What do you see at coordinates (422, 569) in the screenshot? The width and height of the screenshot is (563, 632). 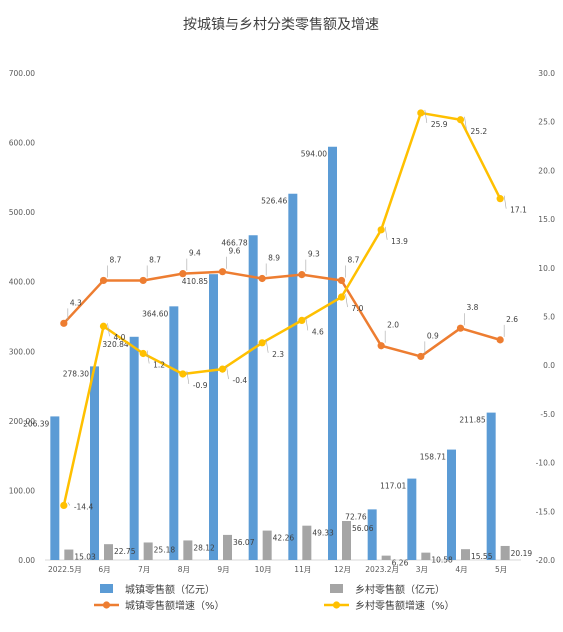 I see `x-tick-label: 3月` at bounding box center [422, 569].